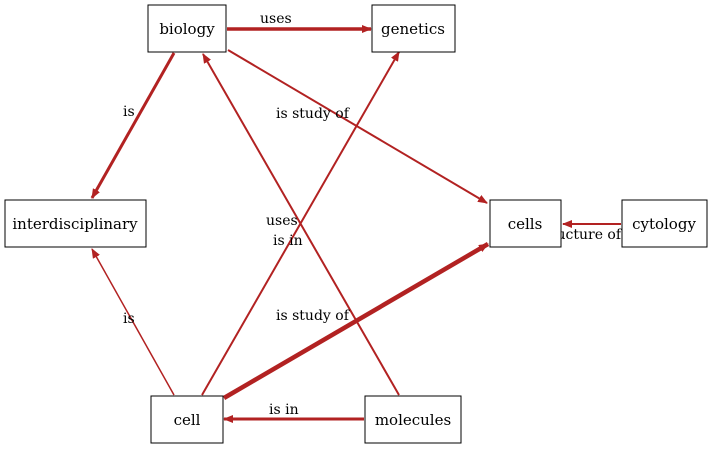 The image size is (713, 449). I want to click on edge-label-is-in-middle: is in, so click(288, 241).